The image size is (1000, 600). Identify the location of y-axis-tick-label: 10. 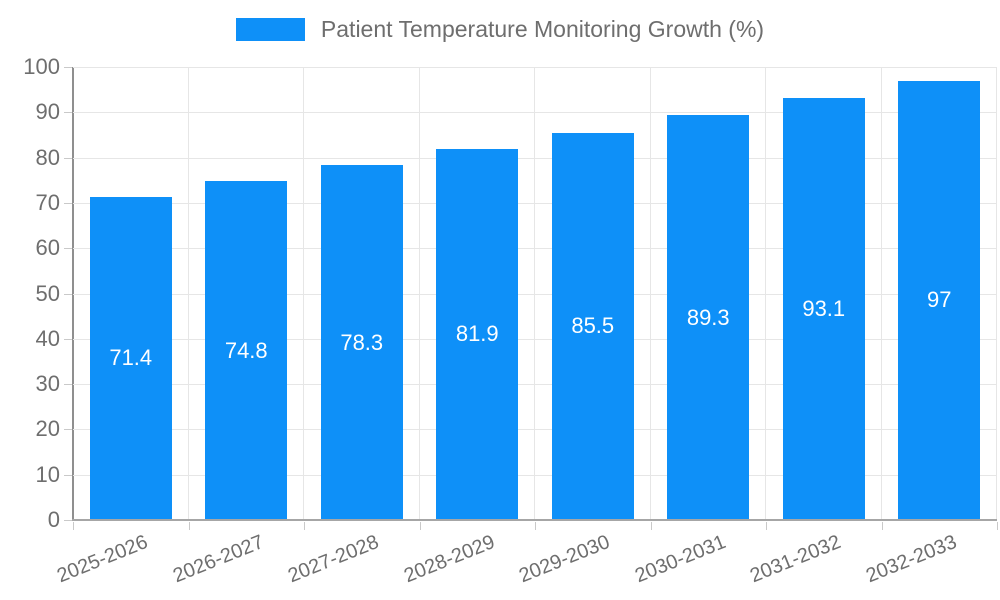
(47, 474).